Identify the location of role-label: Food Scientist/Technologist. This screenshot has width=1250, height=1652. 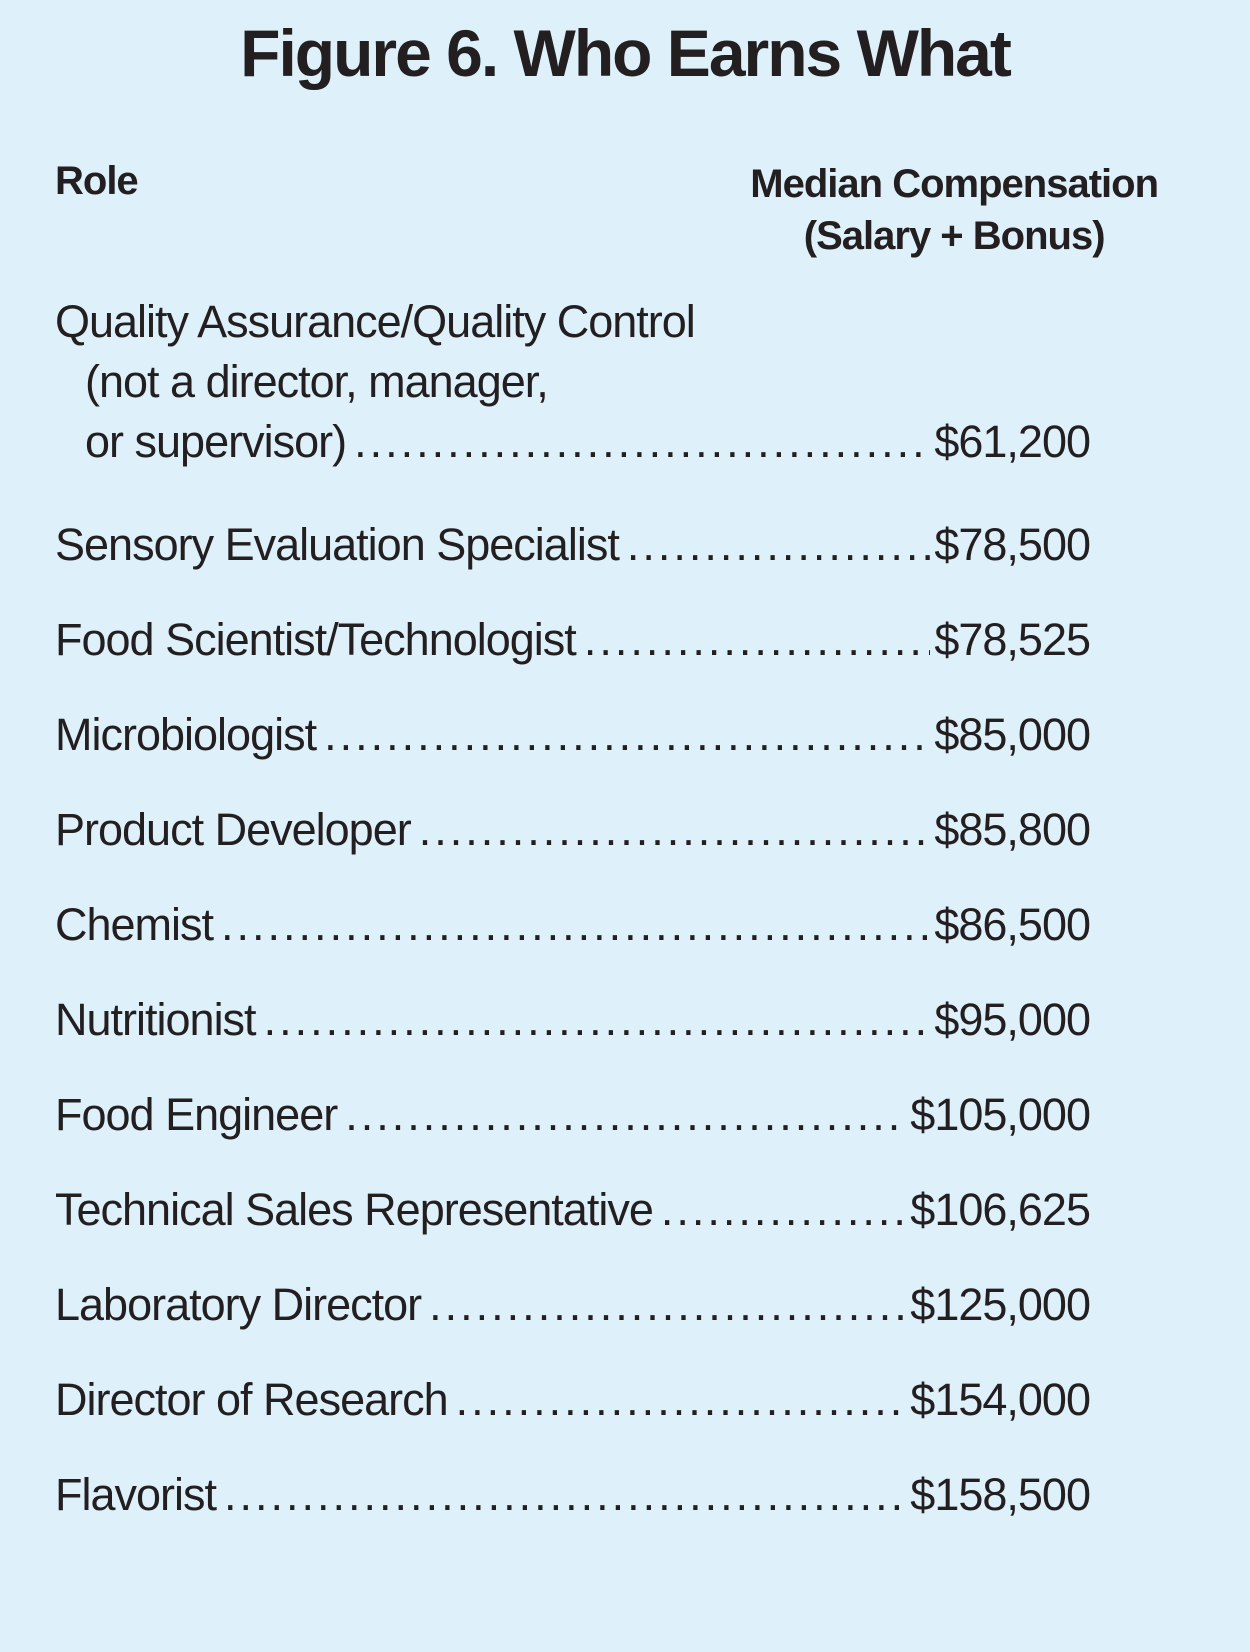
(316, 639).